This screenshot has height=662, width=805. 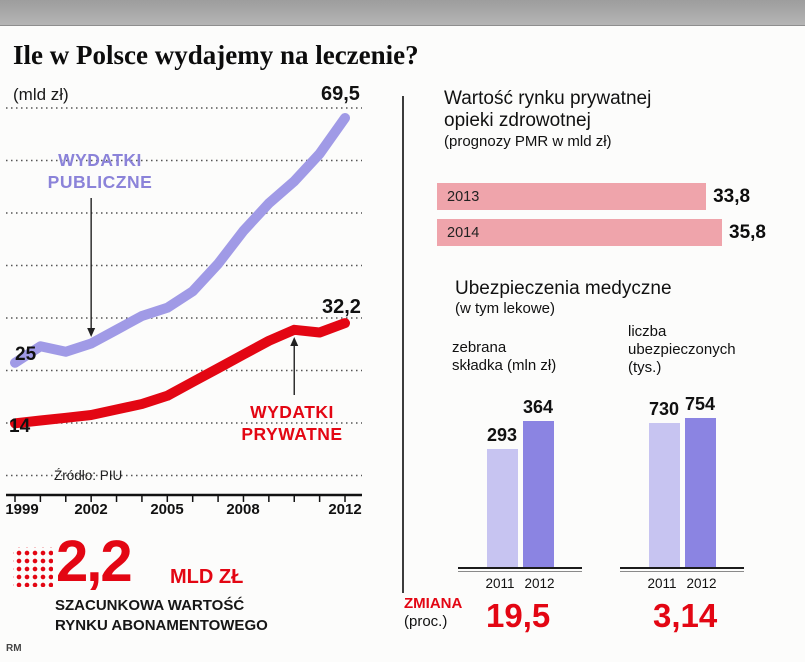 What do you see at coordinates (682, 349) in the screenshot?
I see `liczba-column-label-line2: ubezpieczonych` at bounding box center [682, 349].